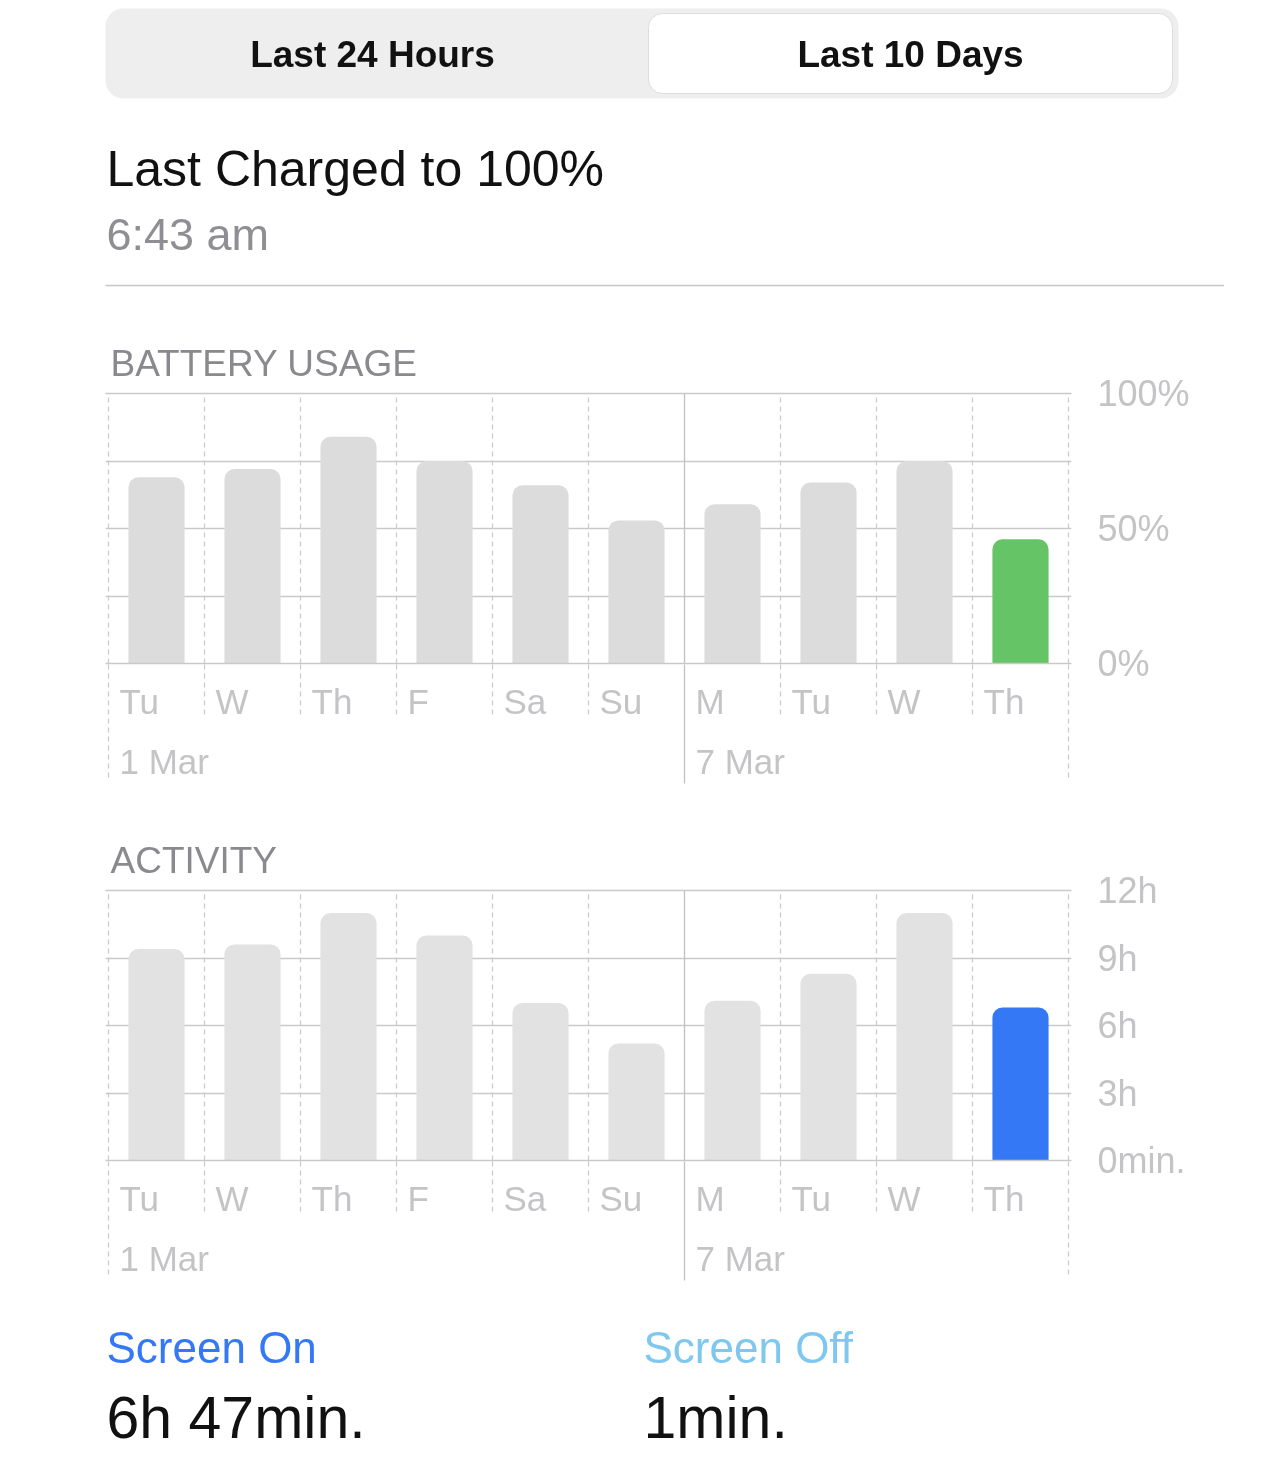 This screenshot has width=1284, height=1478. What do you see at coordinates (1143, 393) in the screenshot?
I see `y-tick-label: 100%` at bounding box center [1143, 393].